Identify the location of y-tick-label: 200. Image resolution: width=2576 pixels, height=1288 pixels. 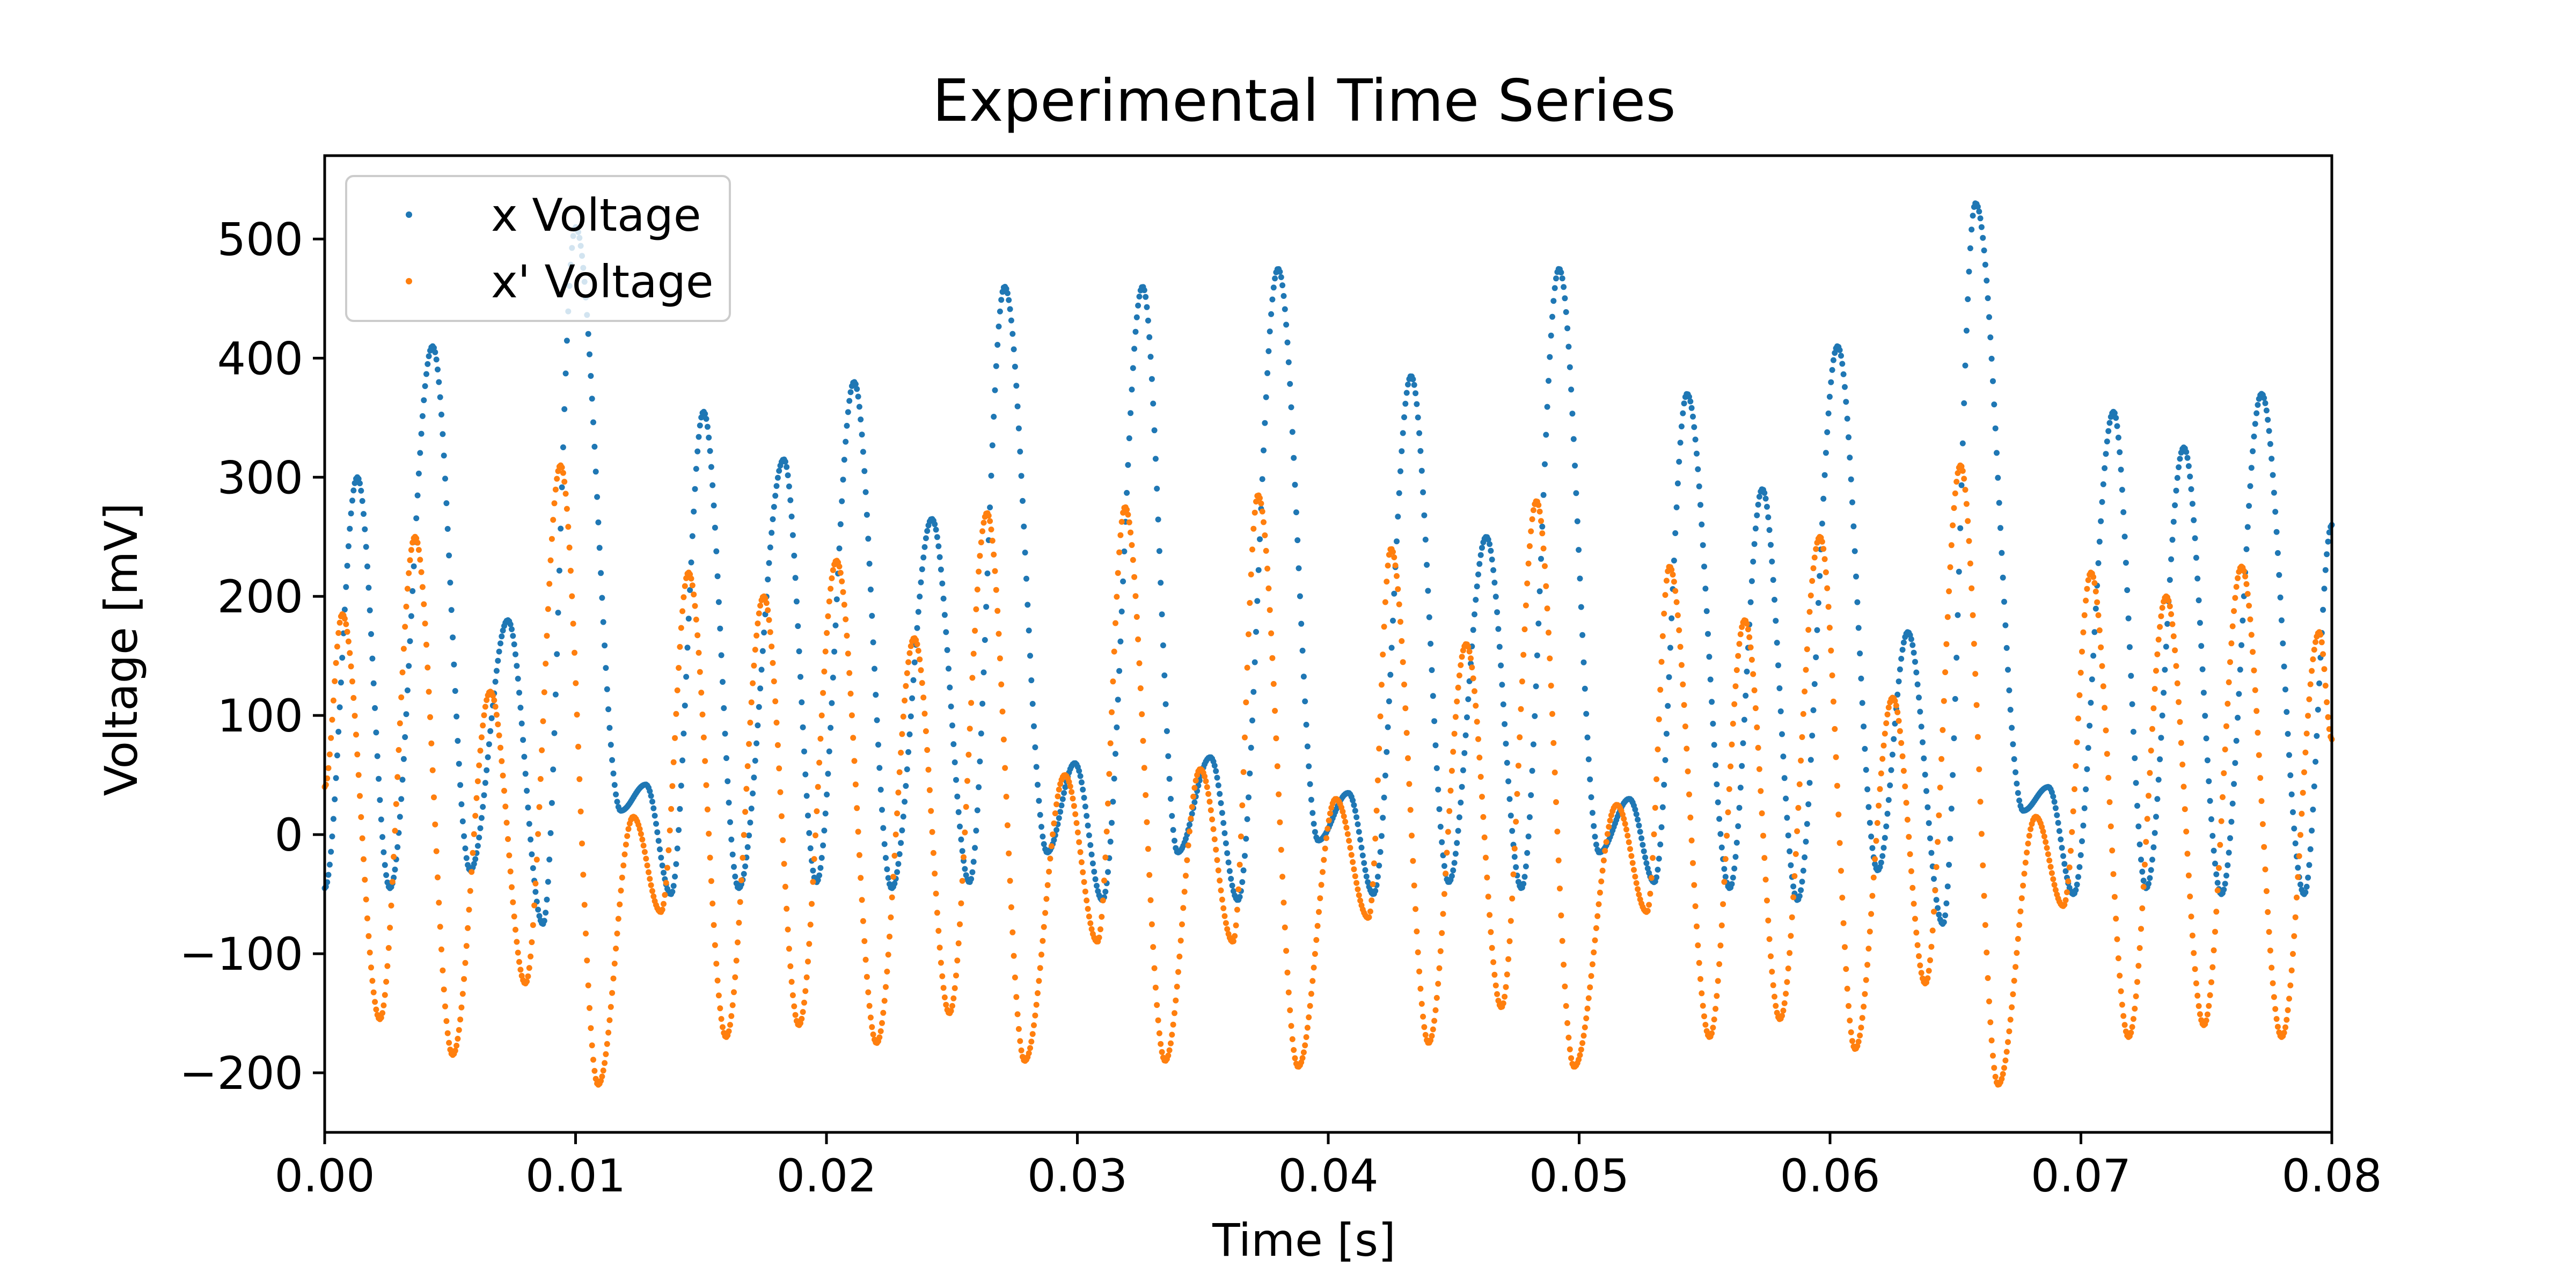
(260, 596).